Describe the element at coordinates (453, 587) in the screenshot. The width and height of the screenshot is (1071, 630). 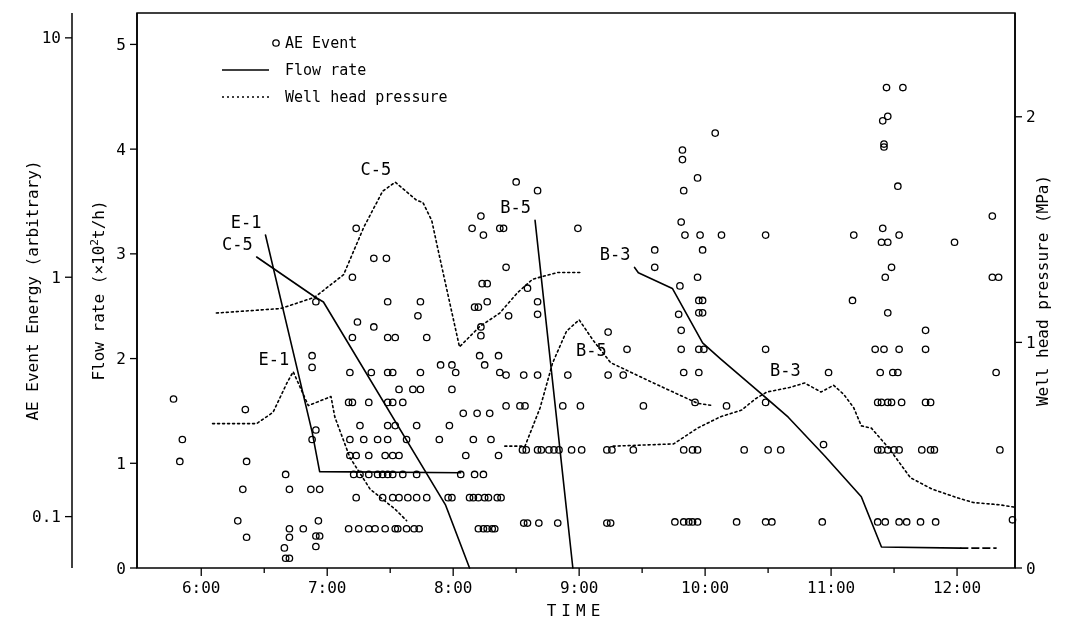
I see `x-tick-label: 8:00` at that location.